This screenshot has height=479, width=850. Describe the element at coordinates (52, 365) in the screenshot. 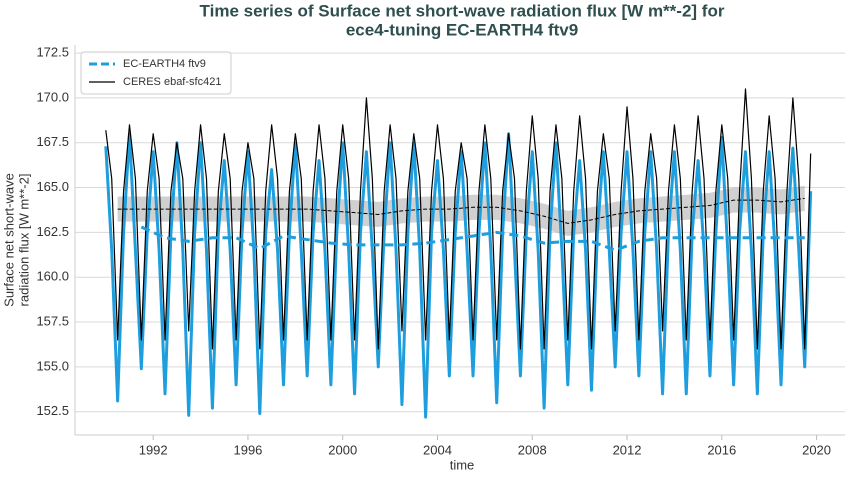

I see `y-tick-label: 155.0` at that location.